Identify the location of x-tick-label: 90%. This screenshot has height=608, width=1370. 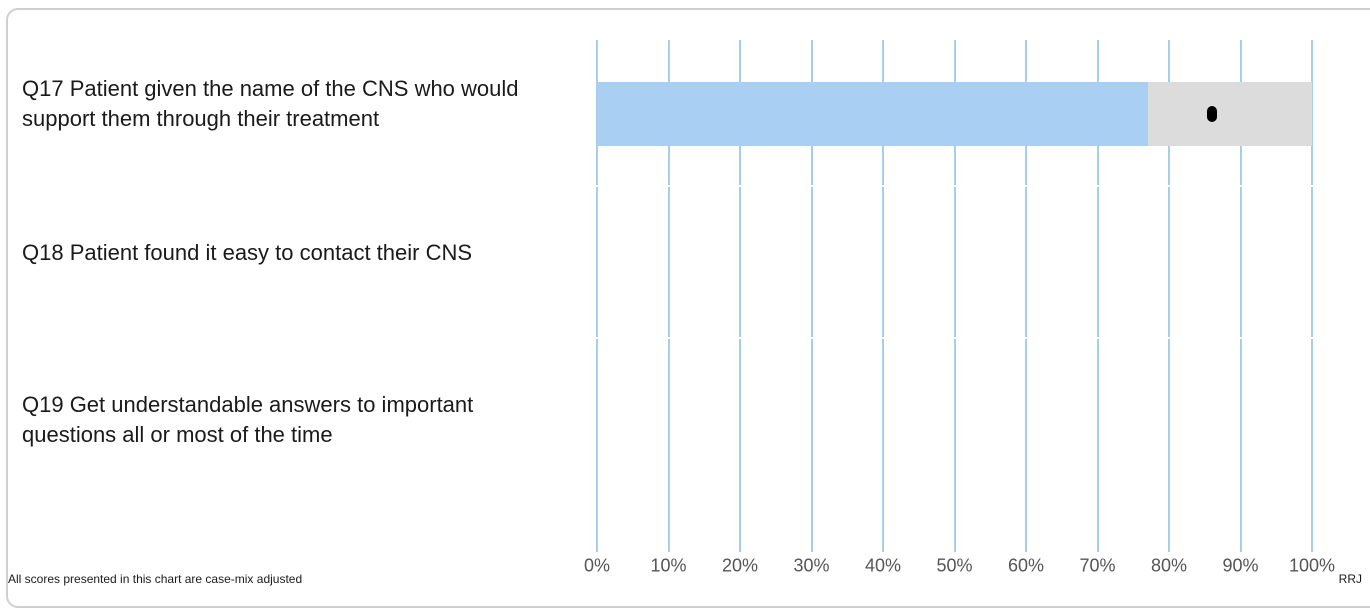
(1240, 565).